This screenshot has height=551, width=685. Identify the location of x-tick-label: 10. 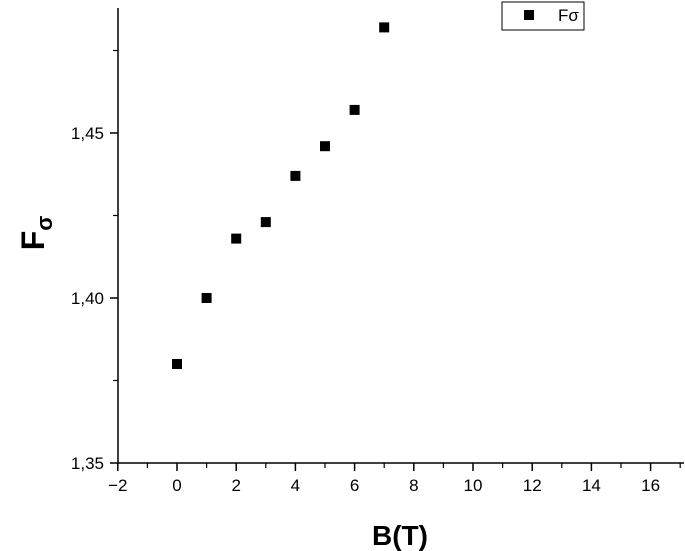
(473, 485).